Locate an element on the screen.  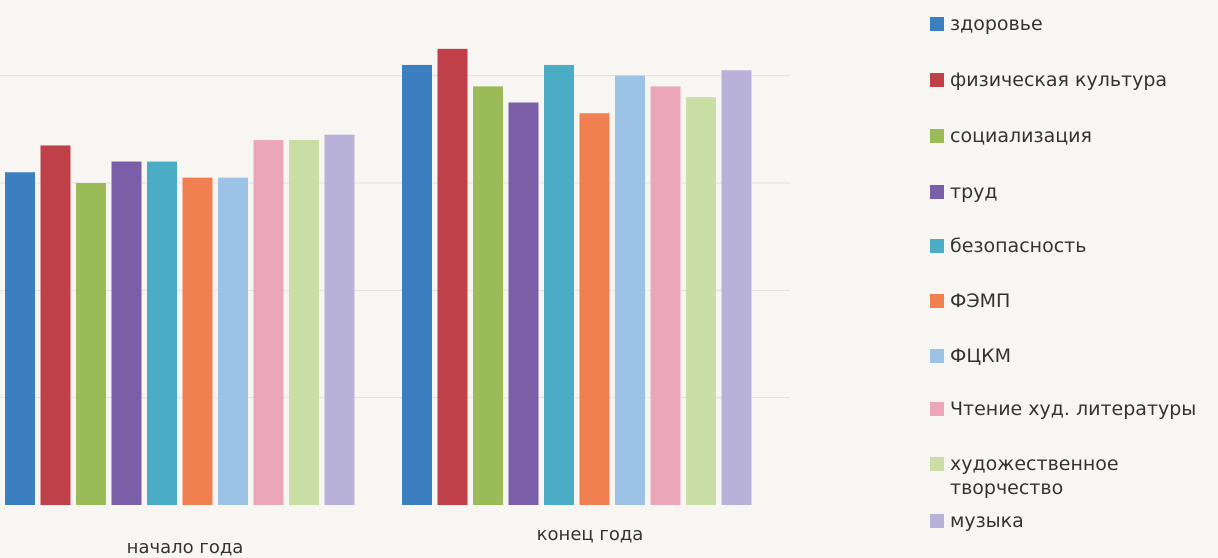
legend-item: ФЭМП is located at coordinates (1070, 301).